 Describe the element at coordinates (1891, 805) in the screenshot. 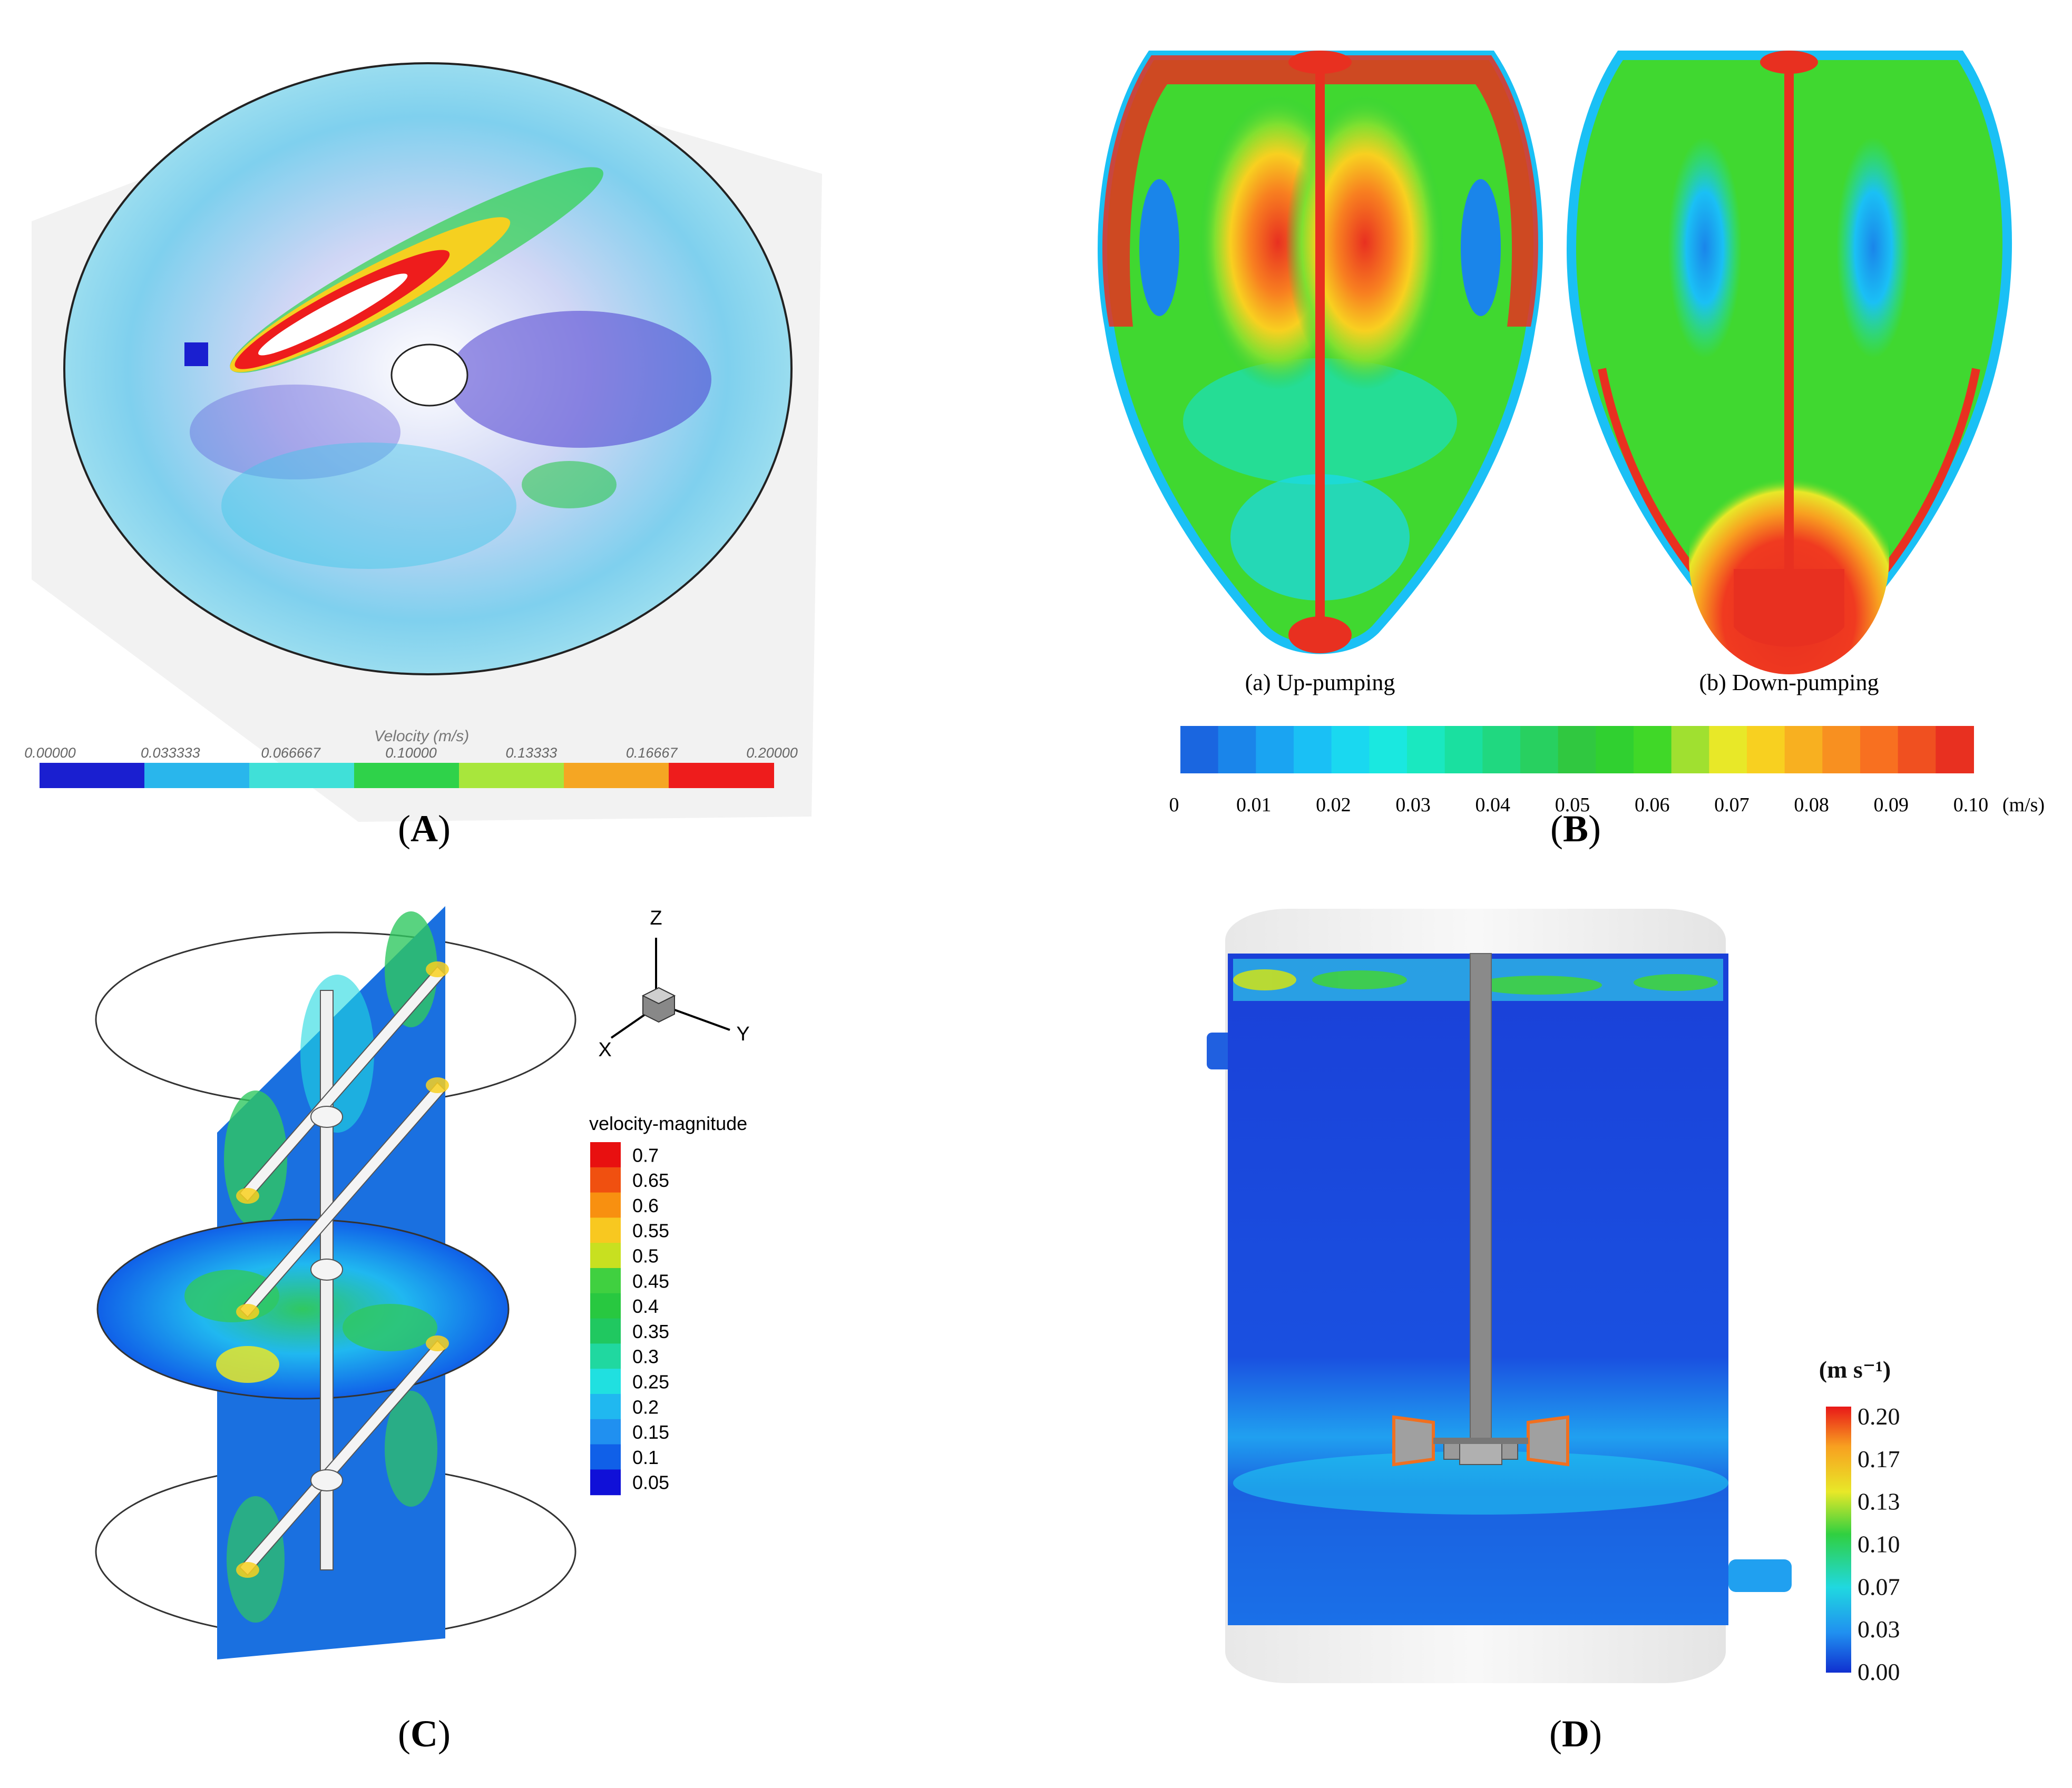

I see `colorbar-b-tick: 0.09` at that location.